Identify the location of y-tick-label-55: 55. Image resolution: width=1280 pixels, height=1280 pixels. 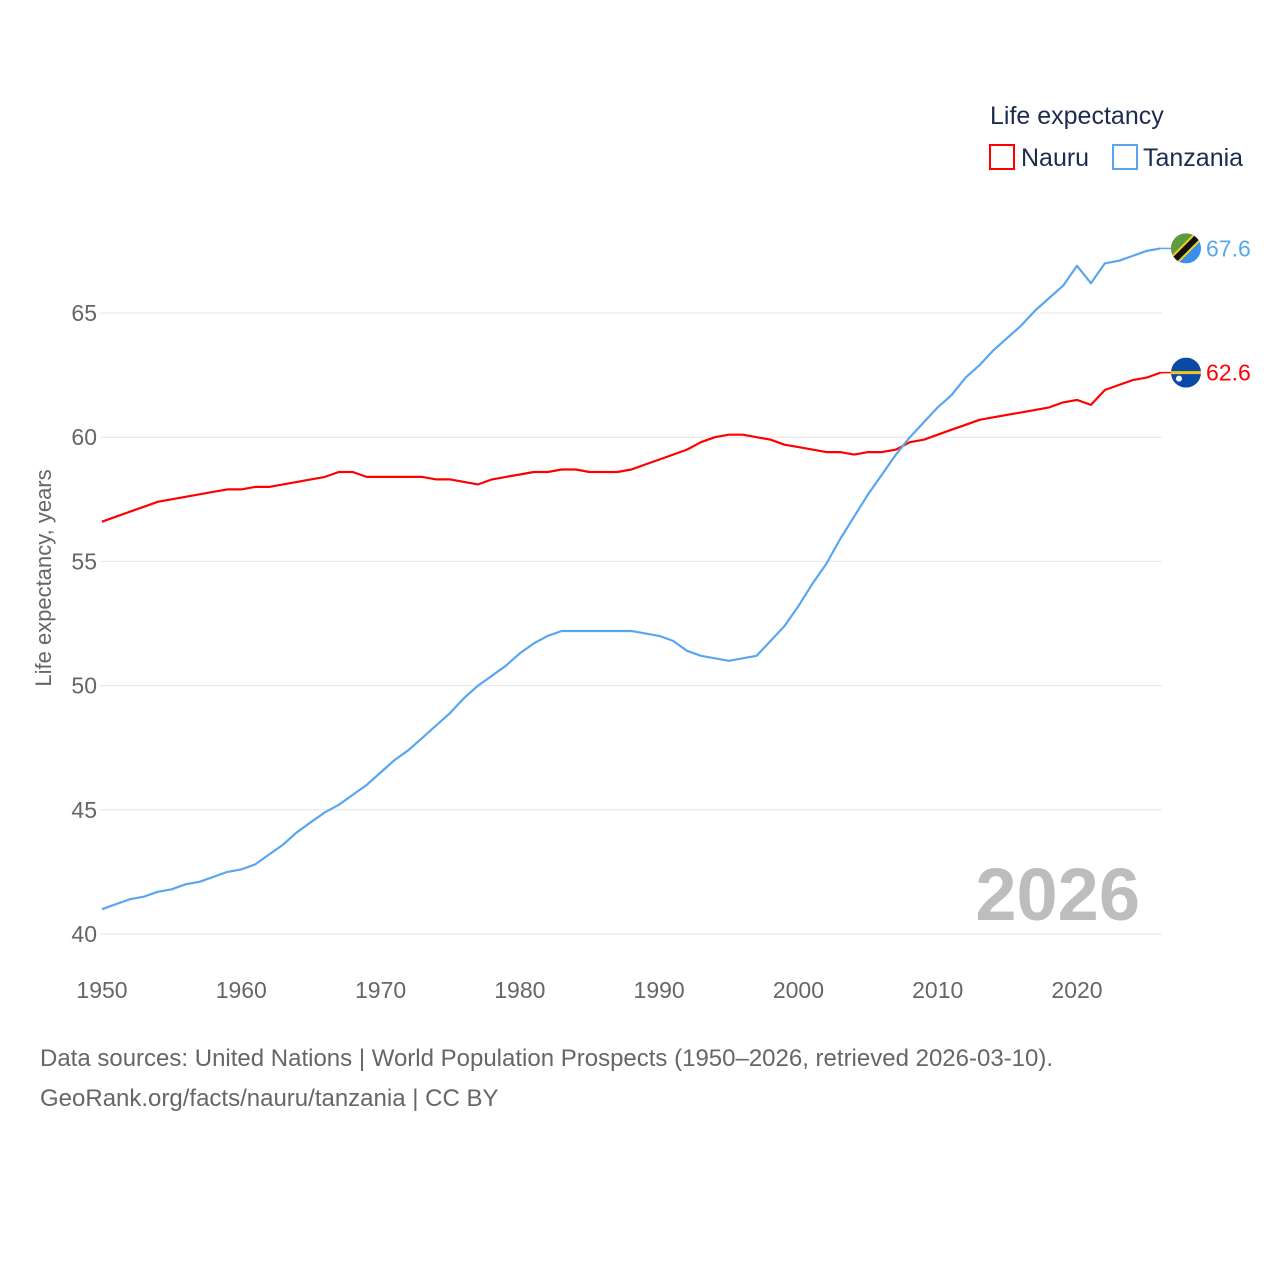
(84, 561).